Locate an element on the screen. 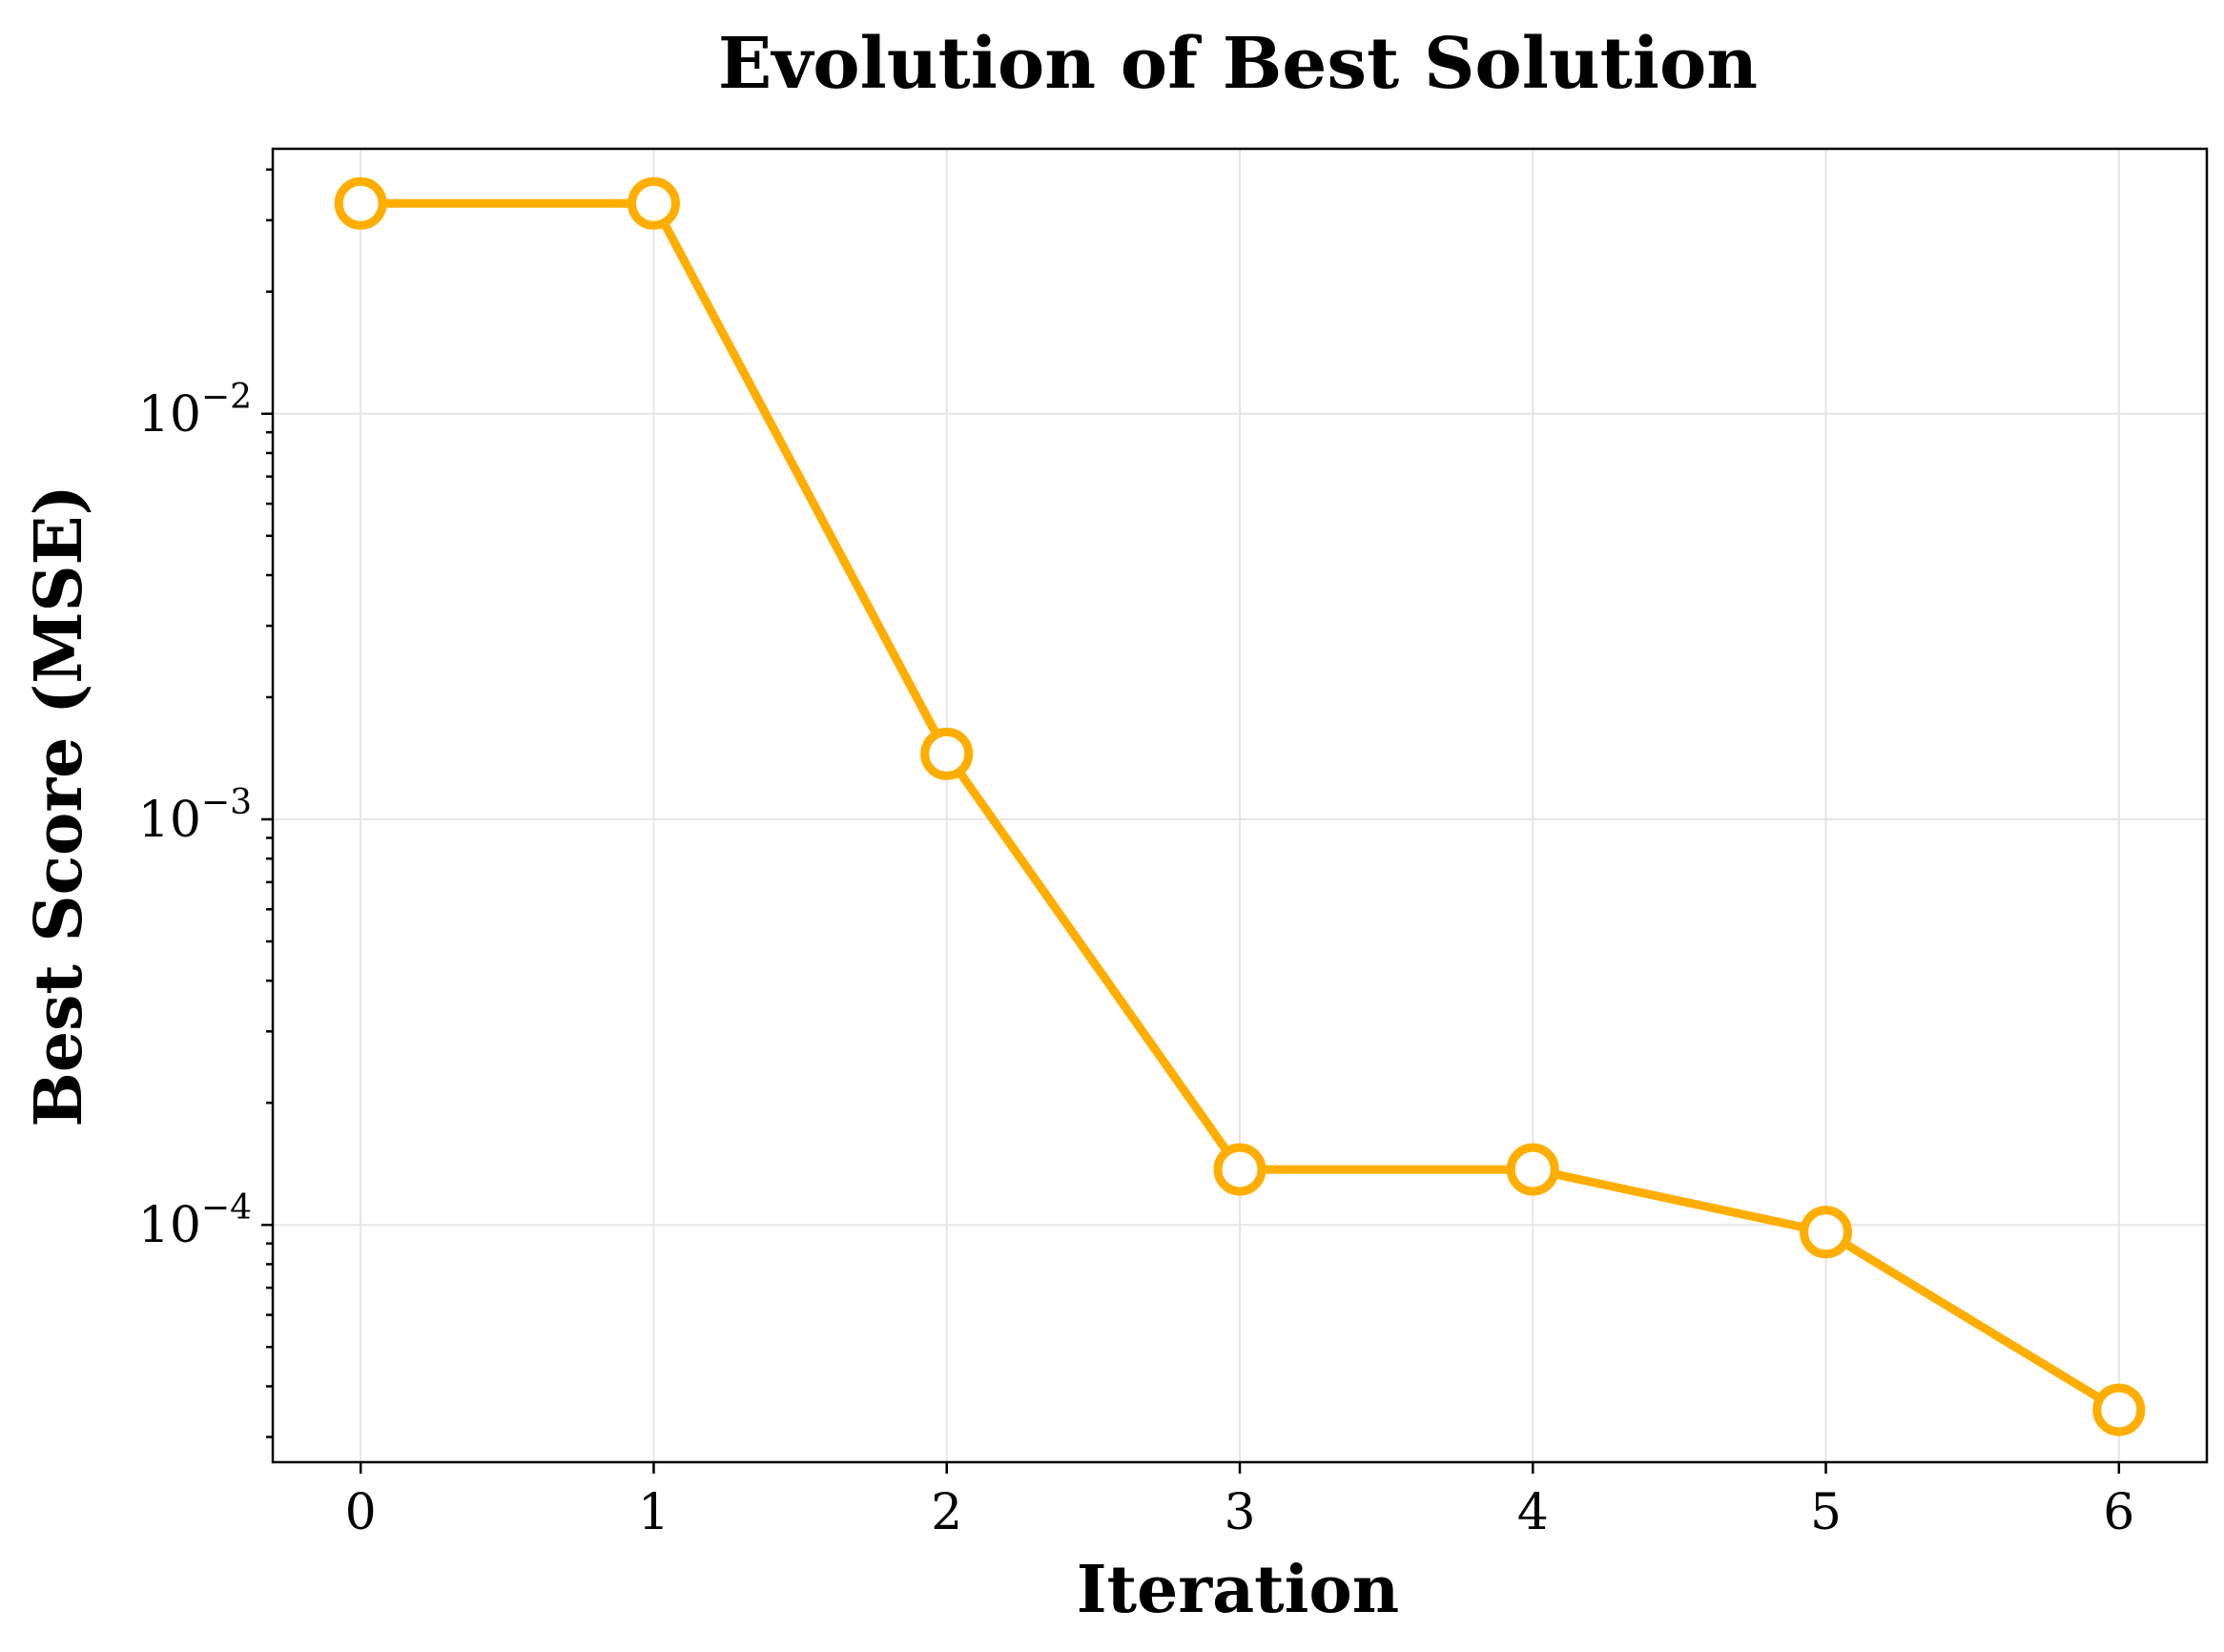 This screenshot has width=2224, height=1652. x-tick-label: 1 is located at coordinates (653, 1512).